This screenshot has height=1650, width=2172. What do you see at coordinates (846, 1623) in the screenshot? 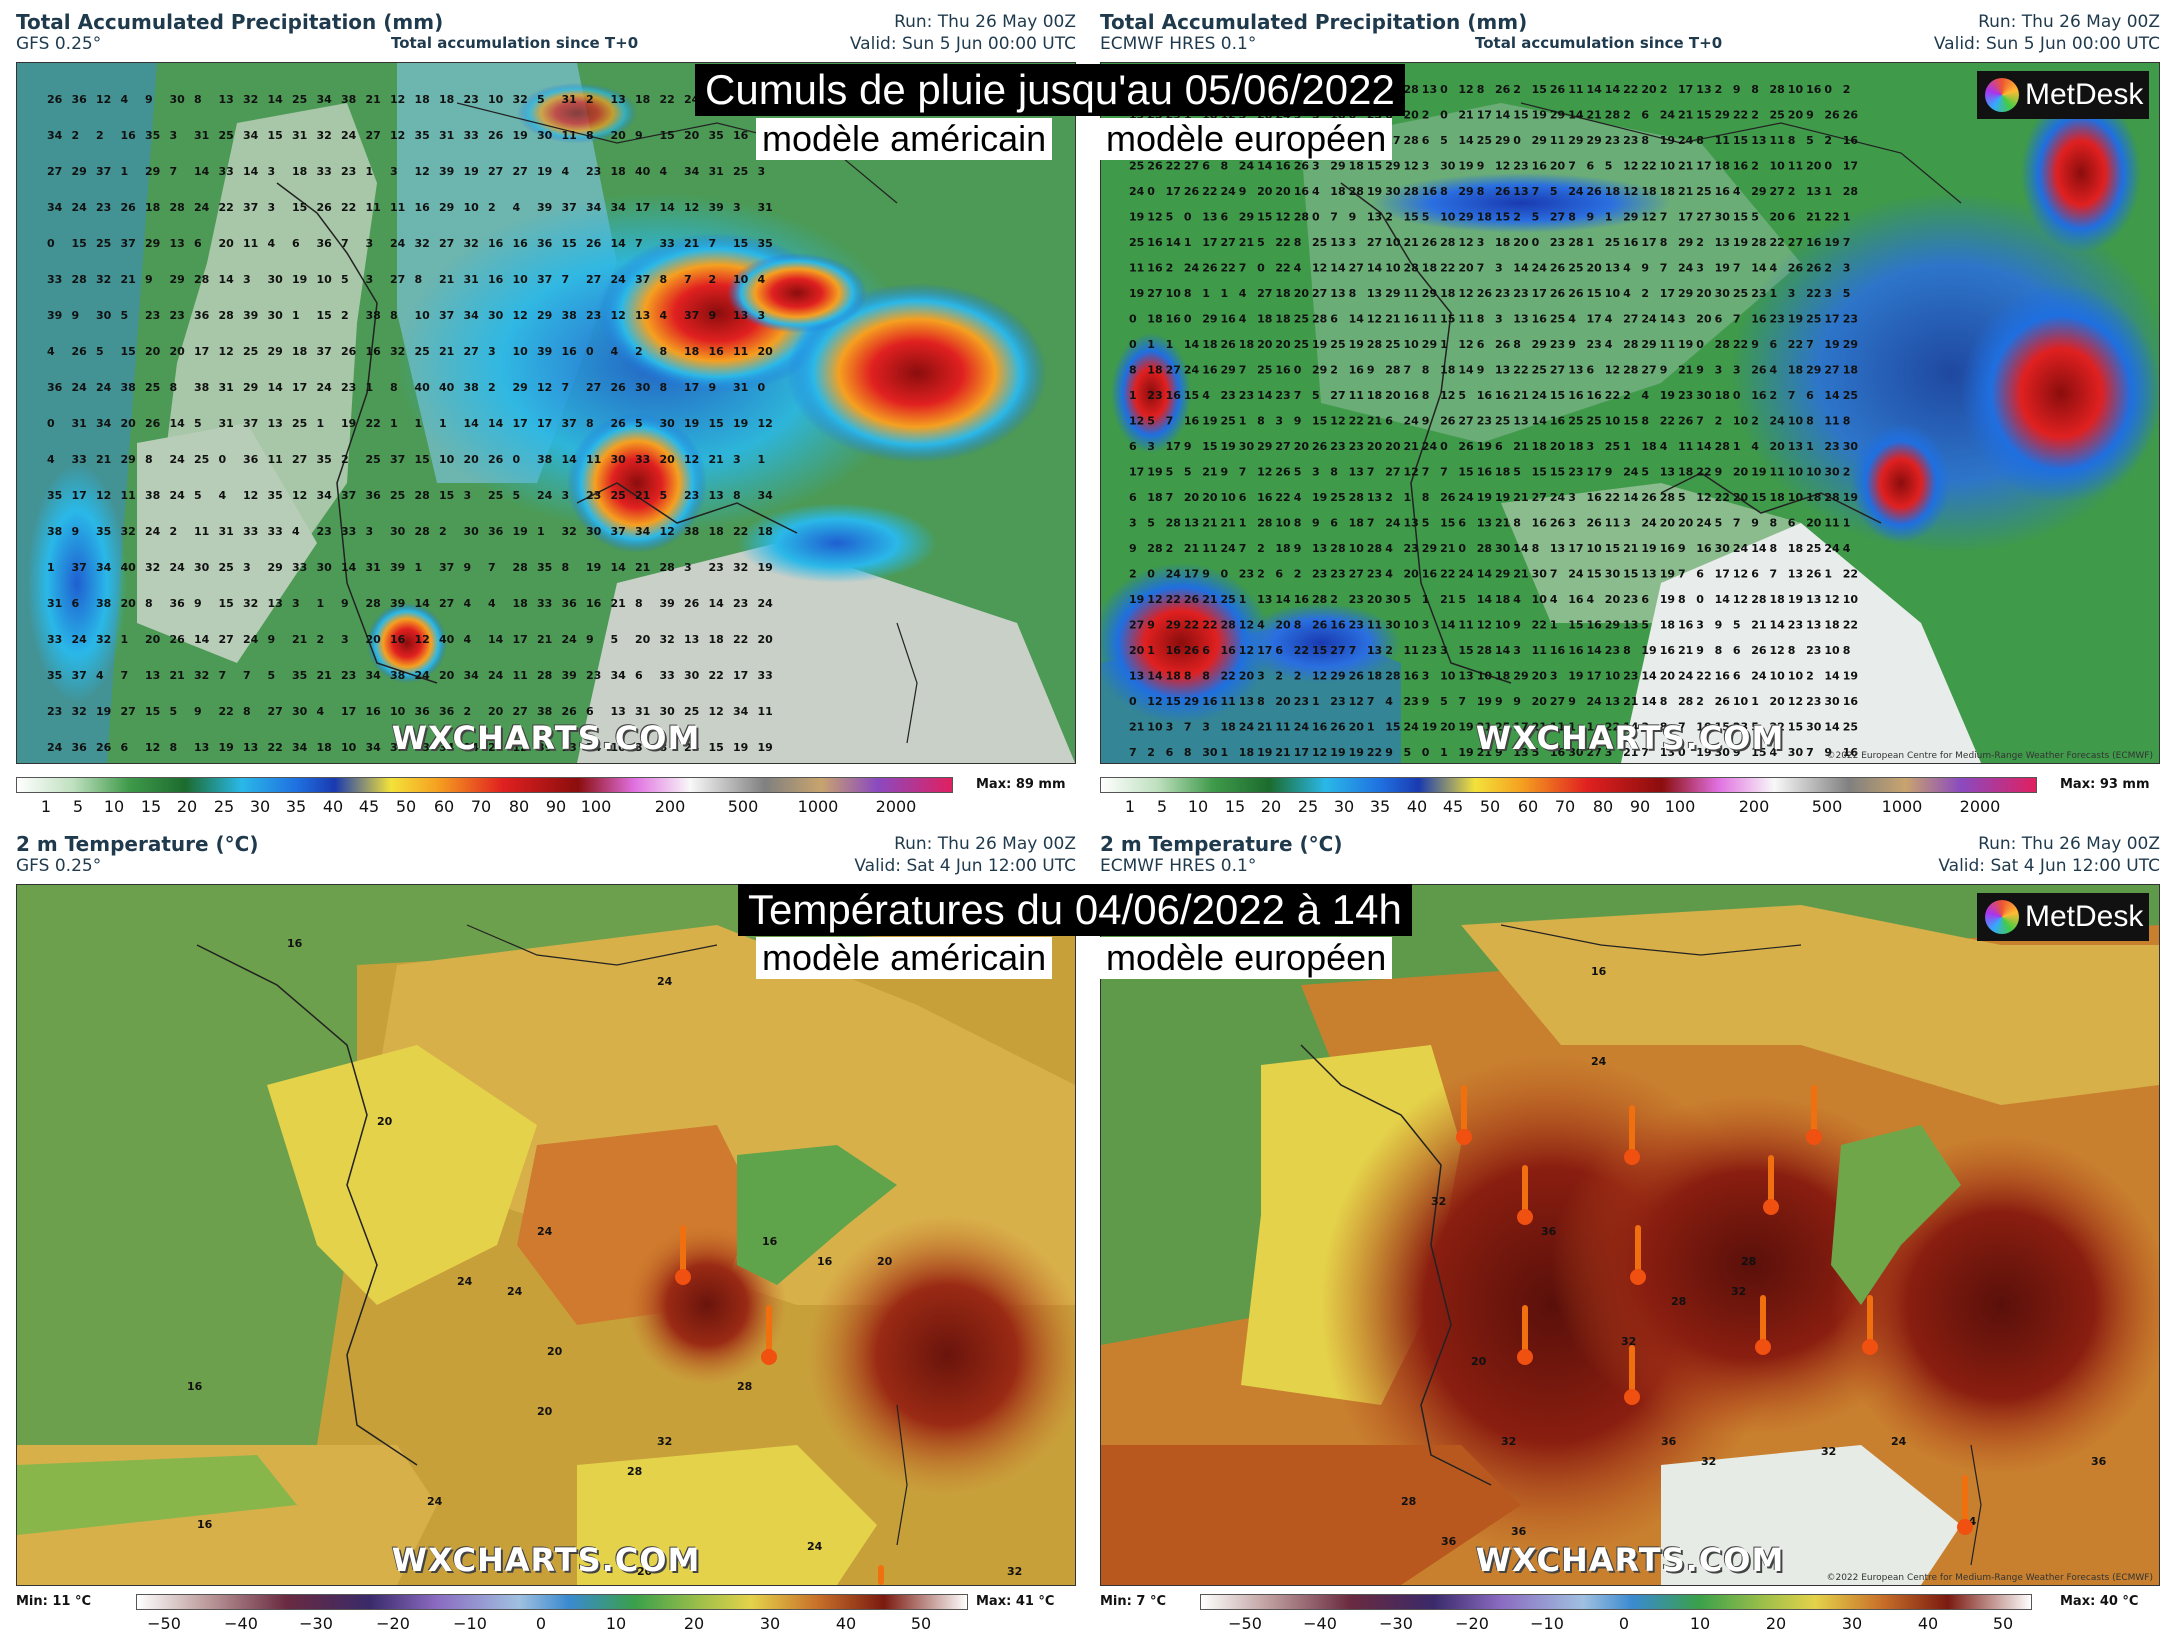
I see `tick-label: 40` at bounding box center [846, 1623].